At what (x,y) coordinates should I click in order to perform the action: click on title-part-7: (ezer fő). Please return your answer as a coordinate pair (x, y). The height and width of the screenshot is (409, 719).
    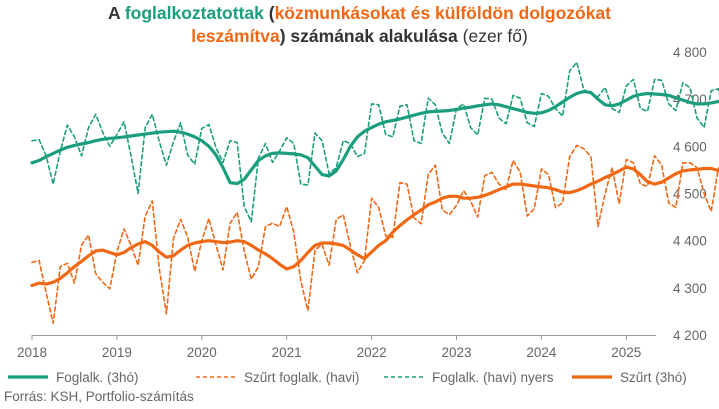
    Looking at the image, I should click on (492, 36).